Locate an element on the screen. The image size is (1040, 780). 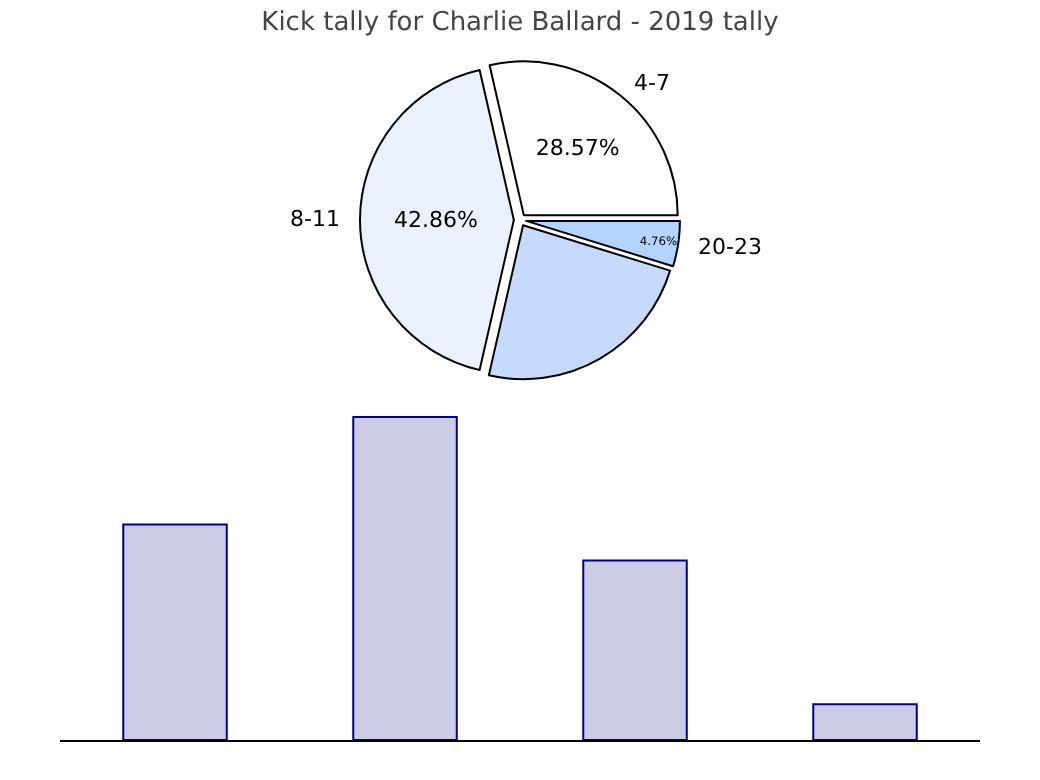
data-label: 42.86% is located at coordinates (435, 220).